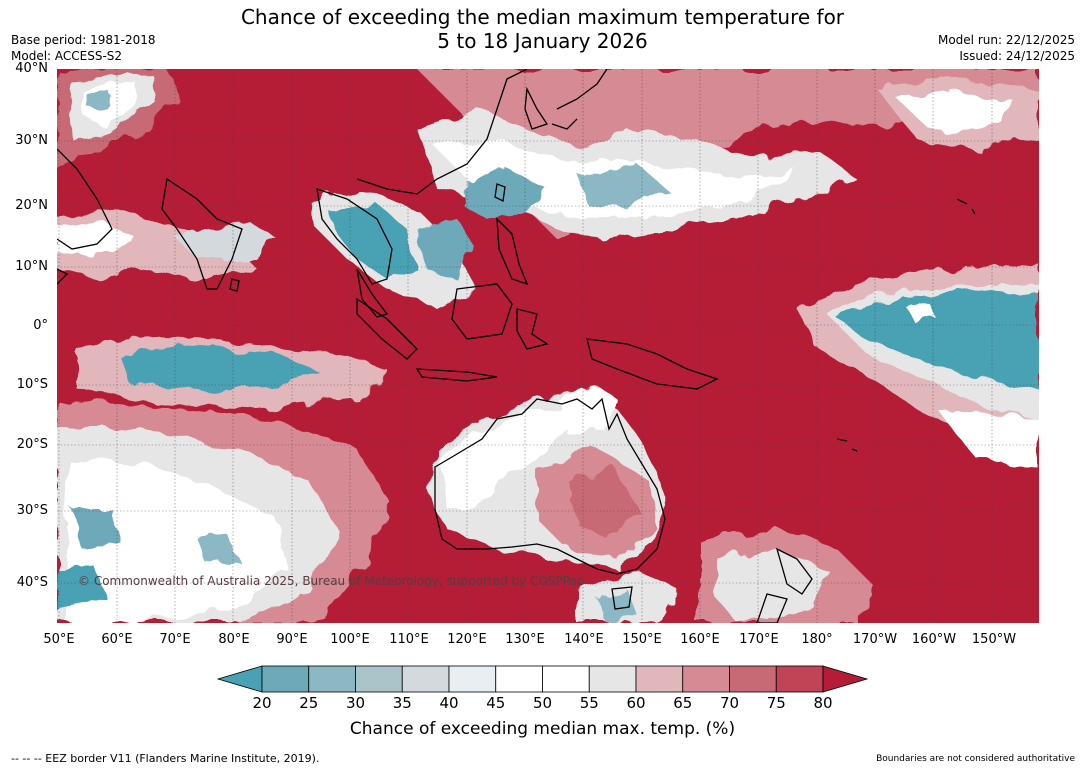 The width and height of the screenshot is (1085, 770). I want to click on patch-north-teal, so click(99, 101).